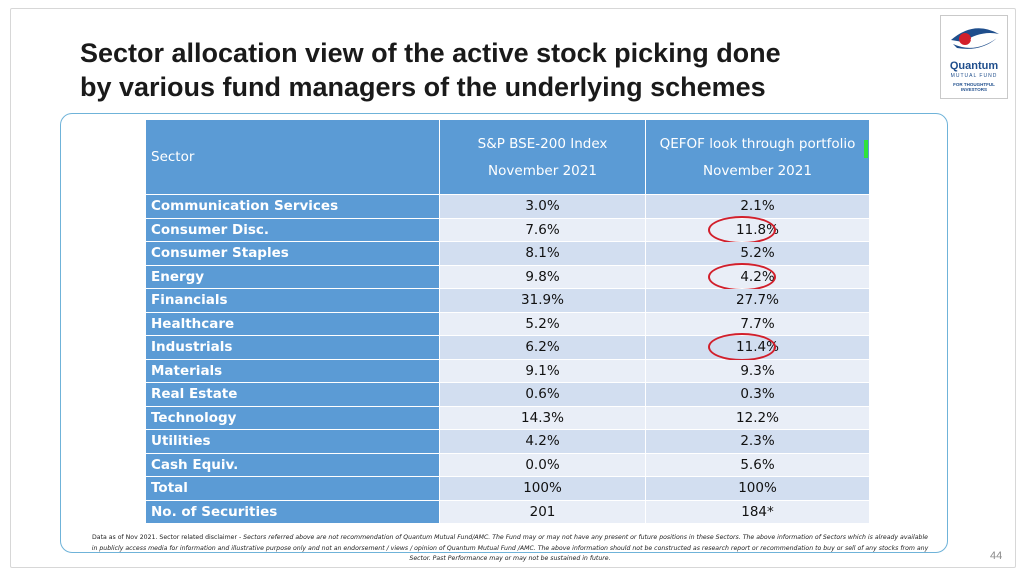  I want to click on qefof-weight-value: 0.3%, so click(757, 394).